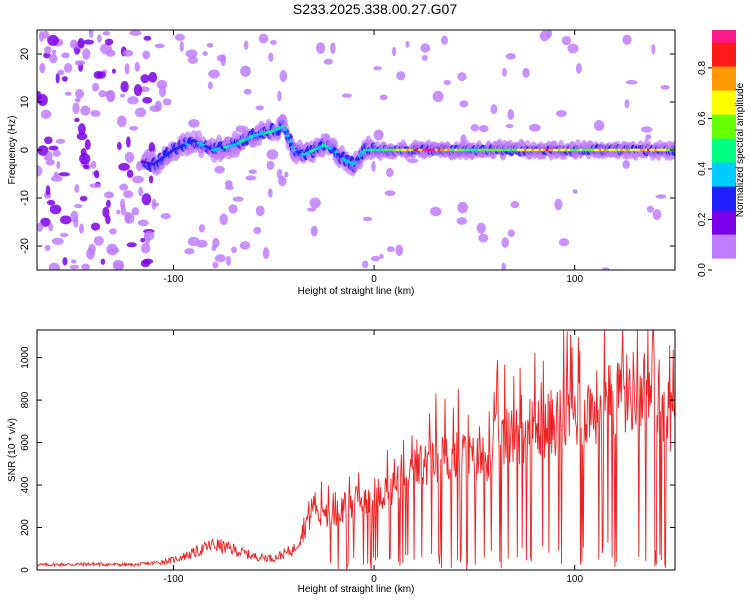  I want to click on spectrogram-ylabel: Frequency (Hz), so click(12, 150).